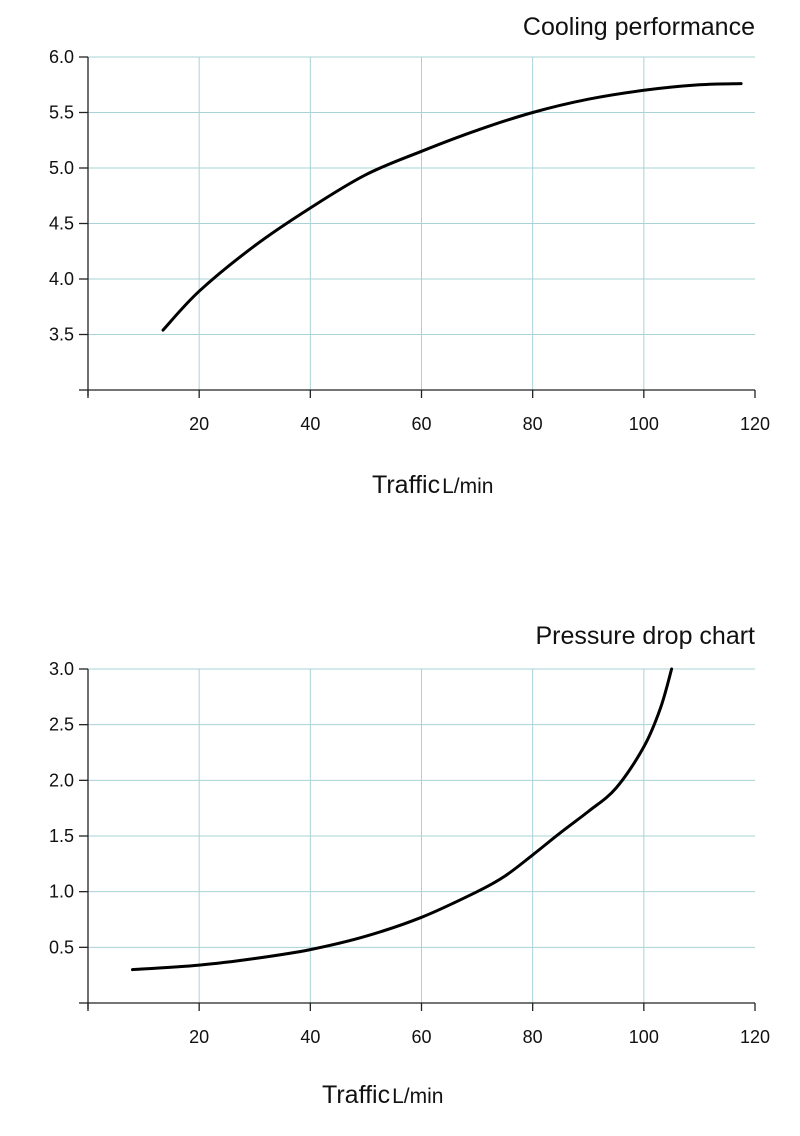 This screenshot has width=800, height=1136. I want to click on y-tick-label: 5.0, so click(61, 168).